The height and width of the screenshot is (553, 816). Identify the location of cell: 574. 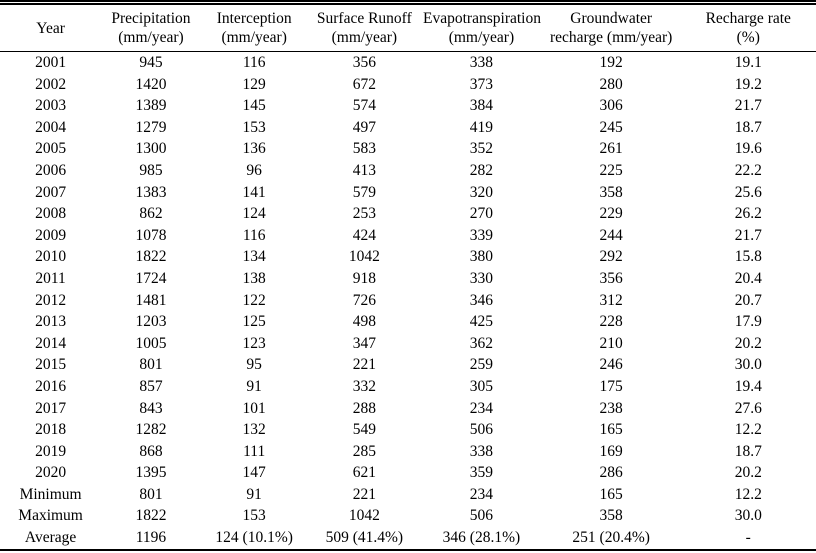
(364, 106).